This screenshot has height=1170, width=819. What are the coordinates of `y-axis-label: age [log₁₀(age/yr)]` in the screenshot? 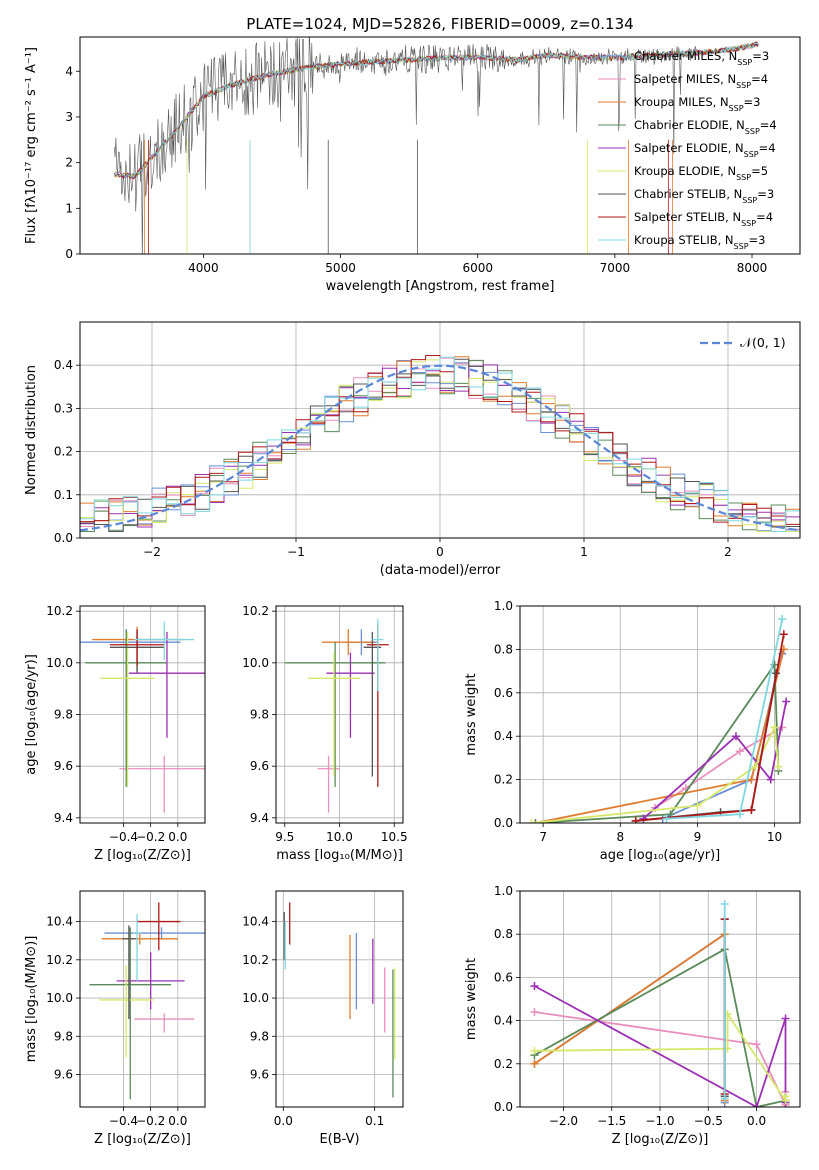 It's located at (31, 714).